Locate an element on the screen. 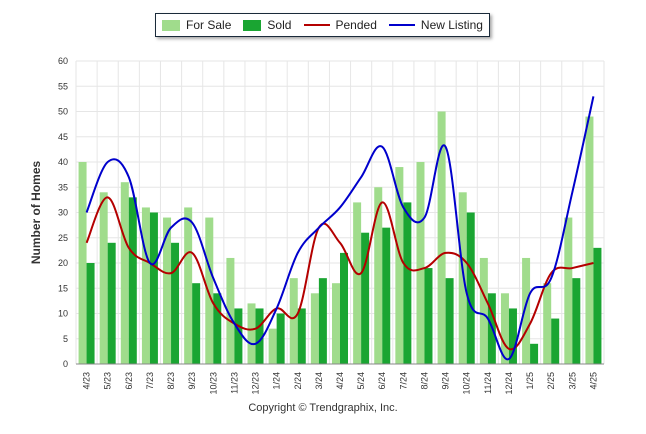  legend-item-pended: Pended is located at coordinates (340, 25).